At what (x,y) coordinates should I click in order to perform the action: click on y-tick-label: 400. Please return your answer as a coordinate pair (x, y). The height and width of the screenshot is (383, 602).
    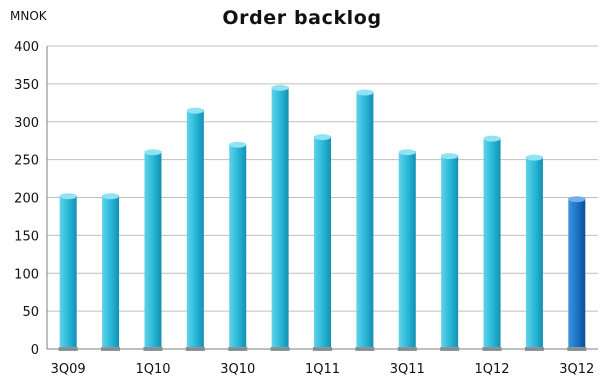
    Looking at the image, I should click on (26, 47).